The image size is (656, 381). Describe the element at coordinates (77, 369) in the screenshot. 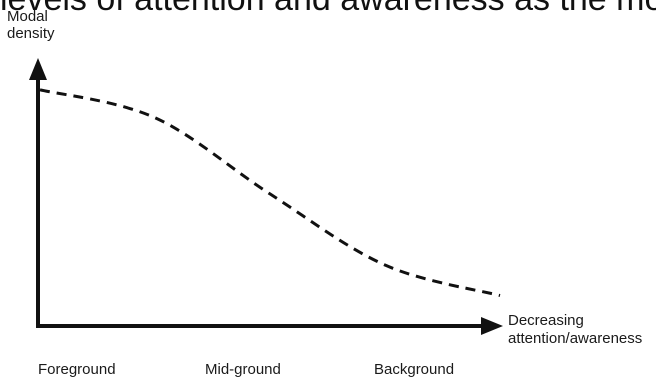

I see `x-tick-label-foreground: Foreground` at that location.